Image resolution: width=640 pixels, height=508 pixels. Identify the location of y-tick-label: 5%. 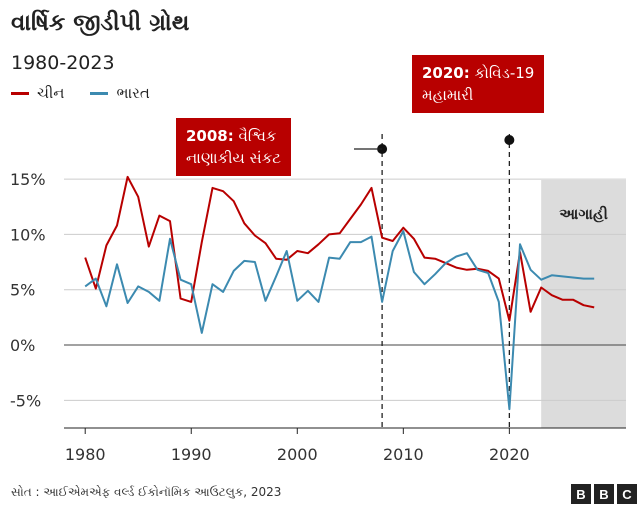
(22, 290).